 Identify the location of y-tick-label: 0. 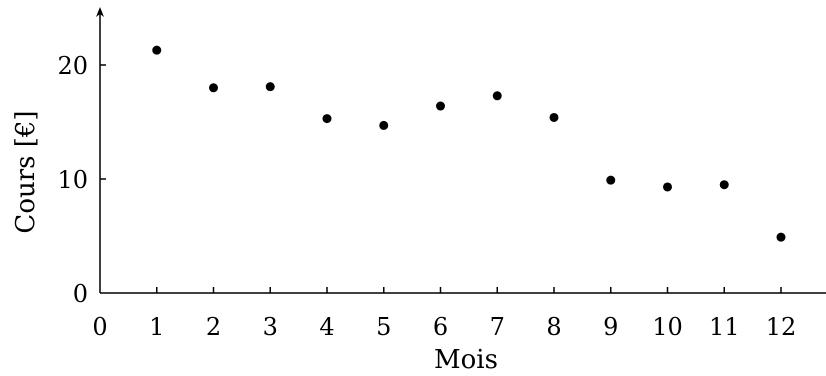
(80, 294).